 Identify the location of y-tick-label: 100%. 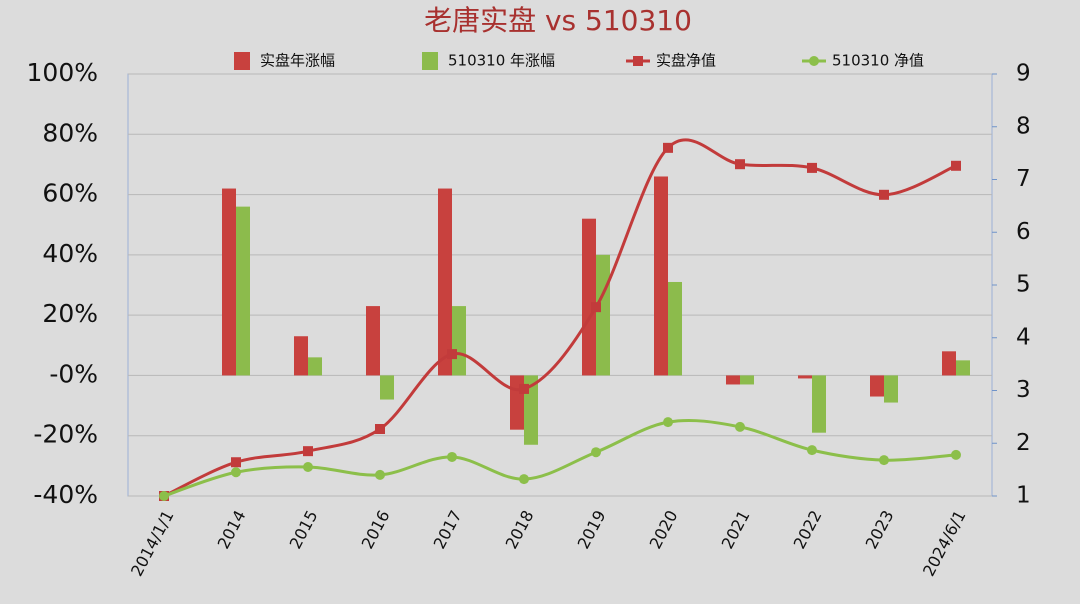
(62, 72).